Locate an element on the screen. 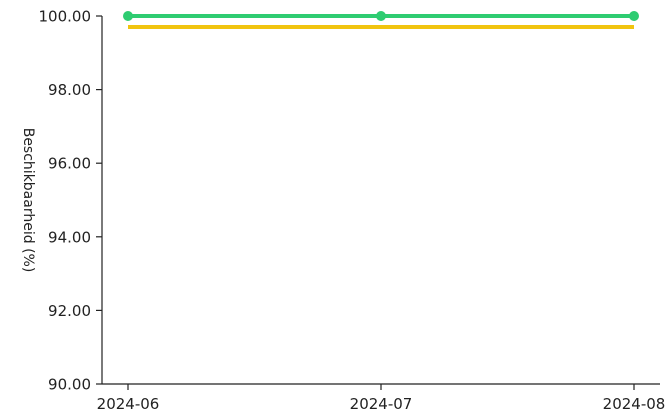 The height and width of the screenshot is (416, 669). x-tick-label: 2024-08 is located at coordinates (634, 404).